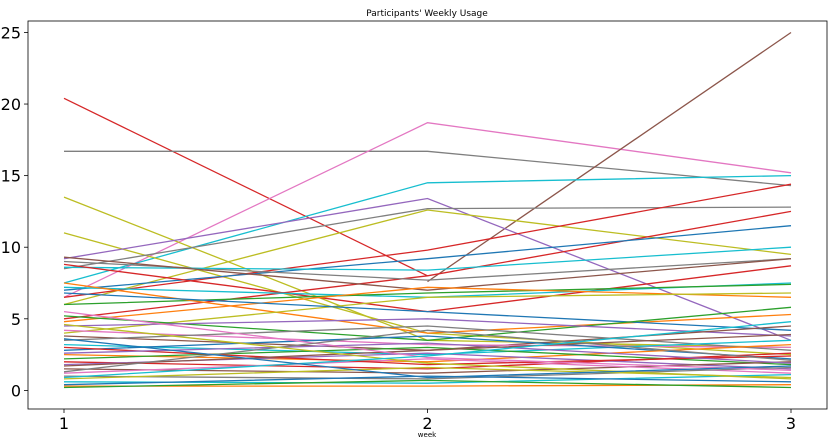  Describe the element at coordinates (427, 14) in the screenshot. I see `chart-title: Participants' Weekly Usage` at that location.